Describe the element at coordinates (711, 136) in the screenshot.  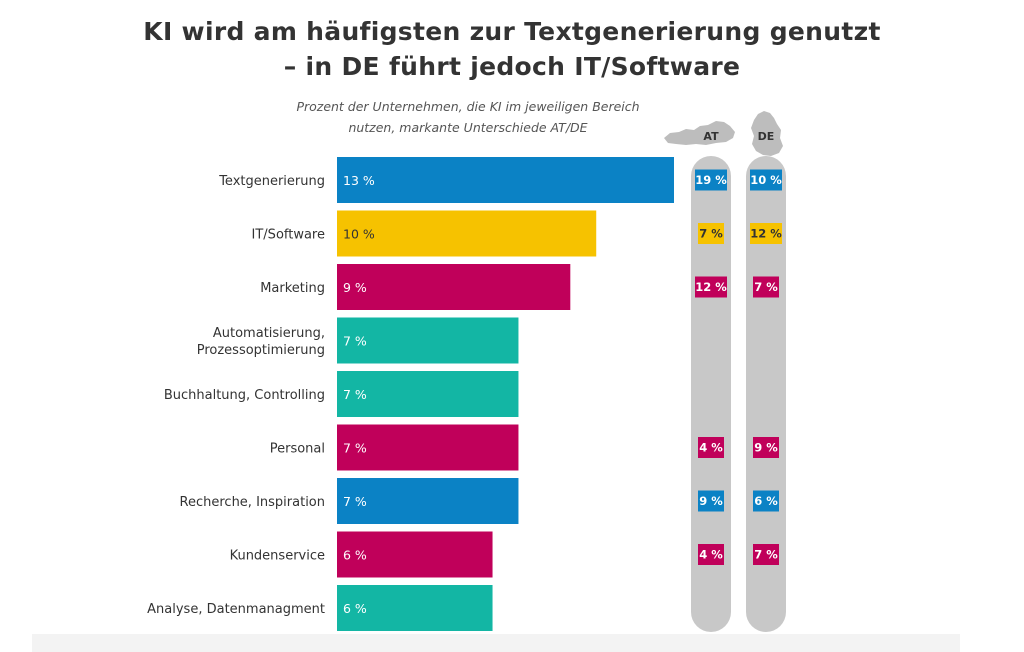
I see `at-column-label: AT` at that location.